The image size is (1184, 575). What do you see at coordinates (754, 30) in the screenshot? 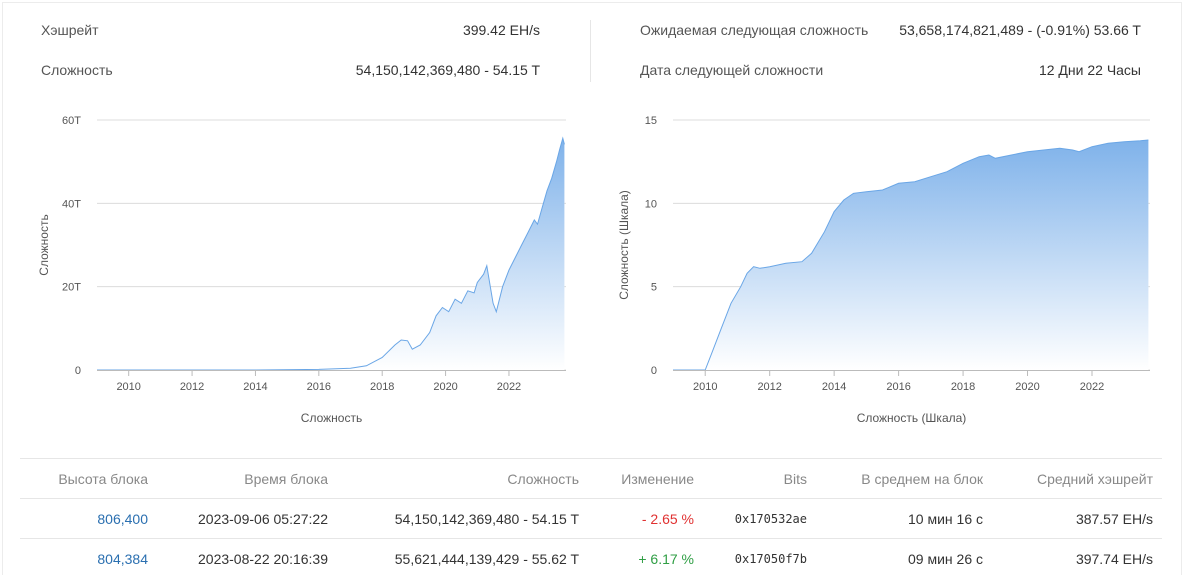
I see `expected-difficulty-label: Ожидаемая следующая сложность` at bounding box center [754, 30].